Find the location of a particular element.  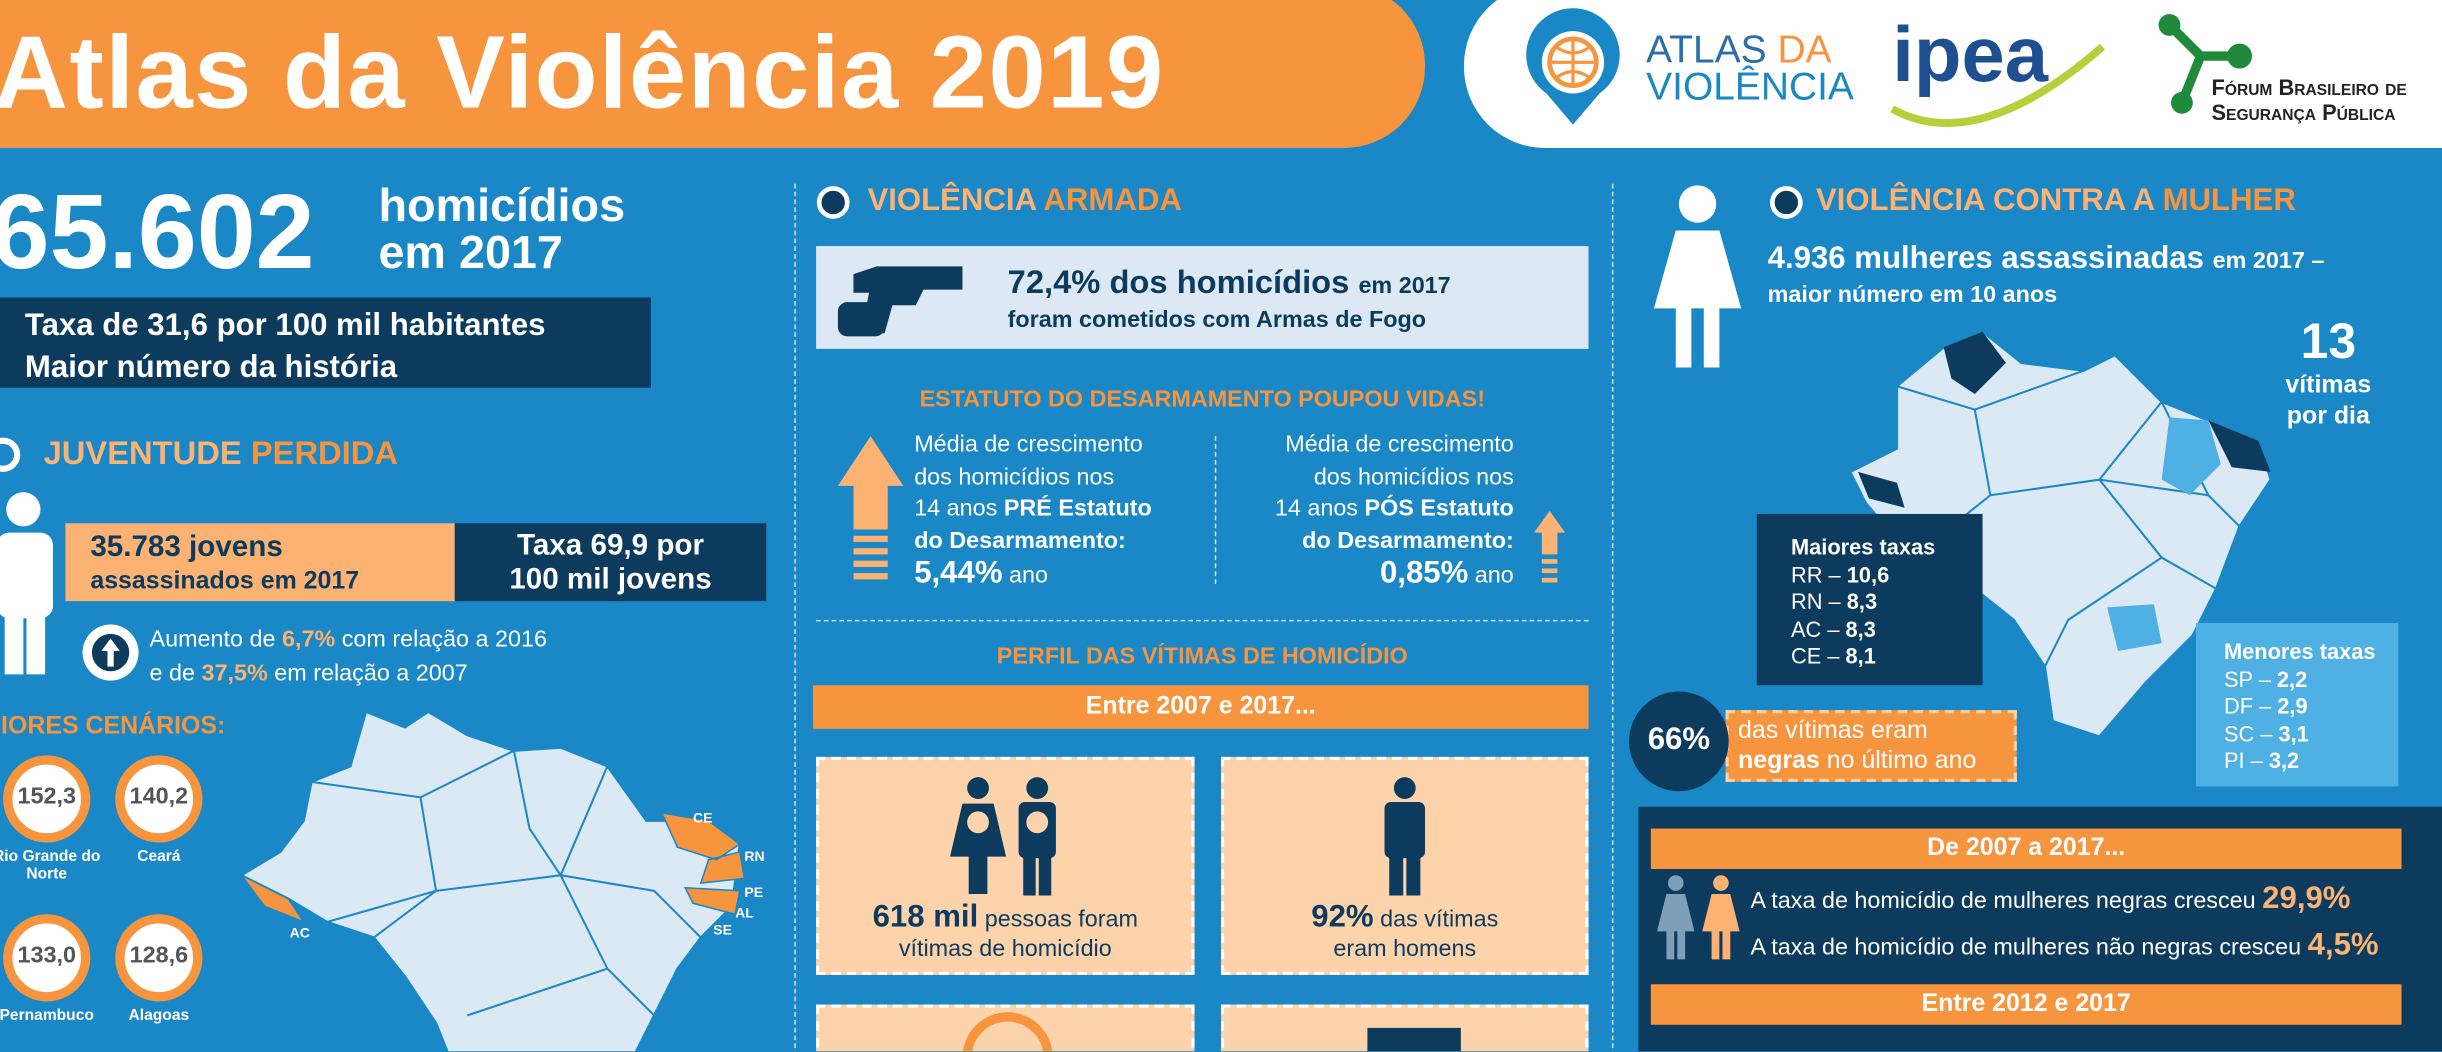

black-pct: 66% is located at coordinates (1679, 739).